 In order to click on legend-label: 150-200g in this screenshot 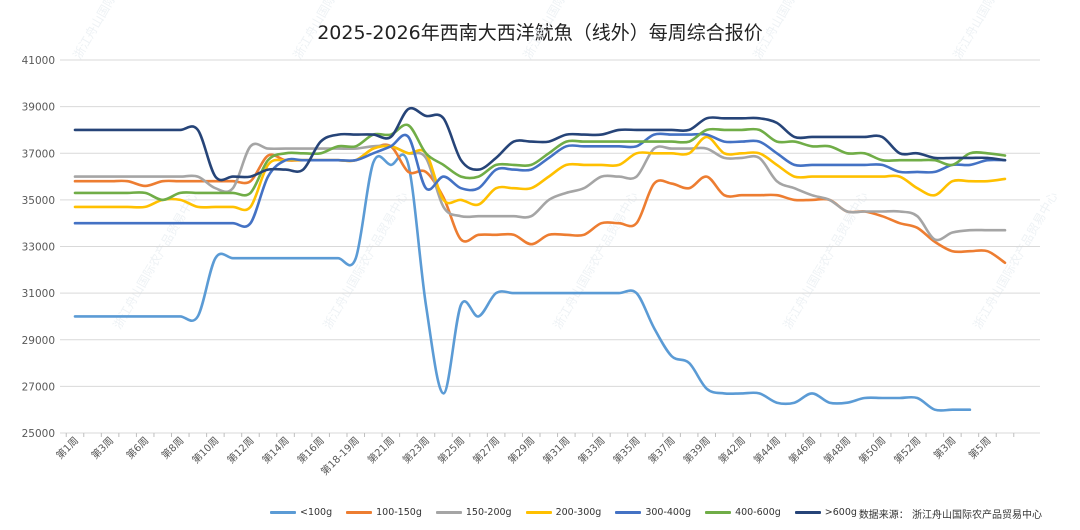, I will do `click(488, 512)`.